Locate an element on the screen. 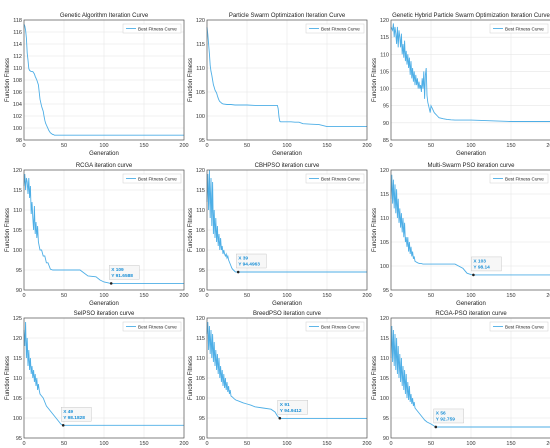 The height and width of the screenshot is (448, 550). chart-title: BreedPSO iteration curve is located at coordinates (287, 314).